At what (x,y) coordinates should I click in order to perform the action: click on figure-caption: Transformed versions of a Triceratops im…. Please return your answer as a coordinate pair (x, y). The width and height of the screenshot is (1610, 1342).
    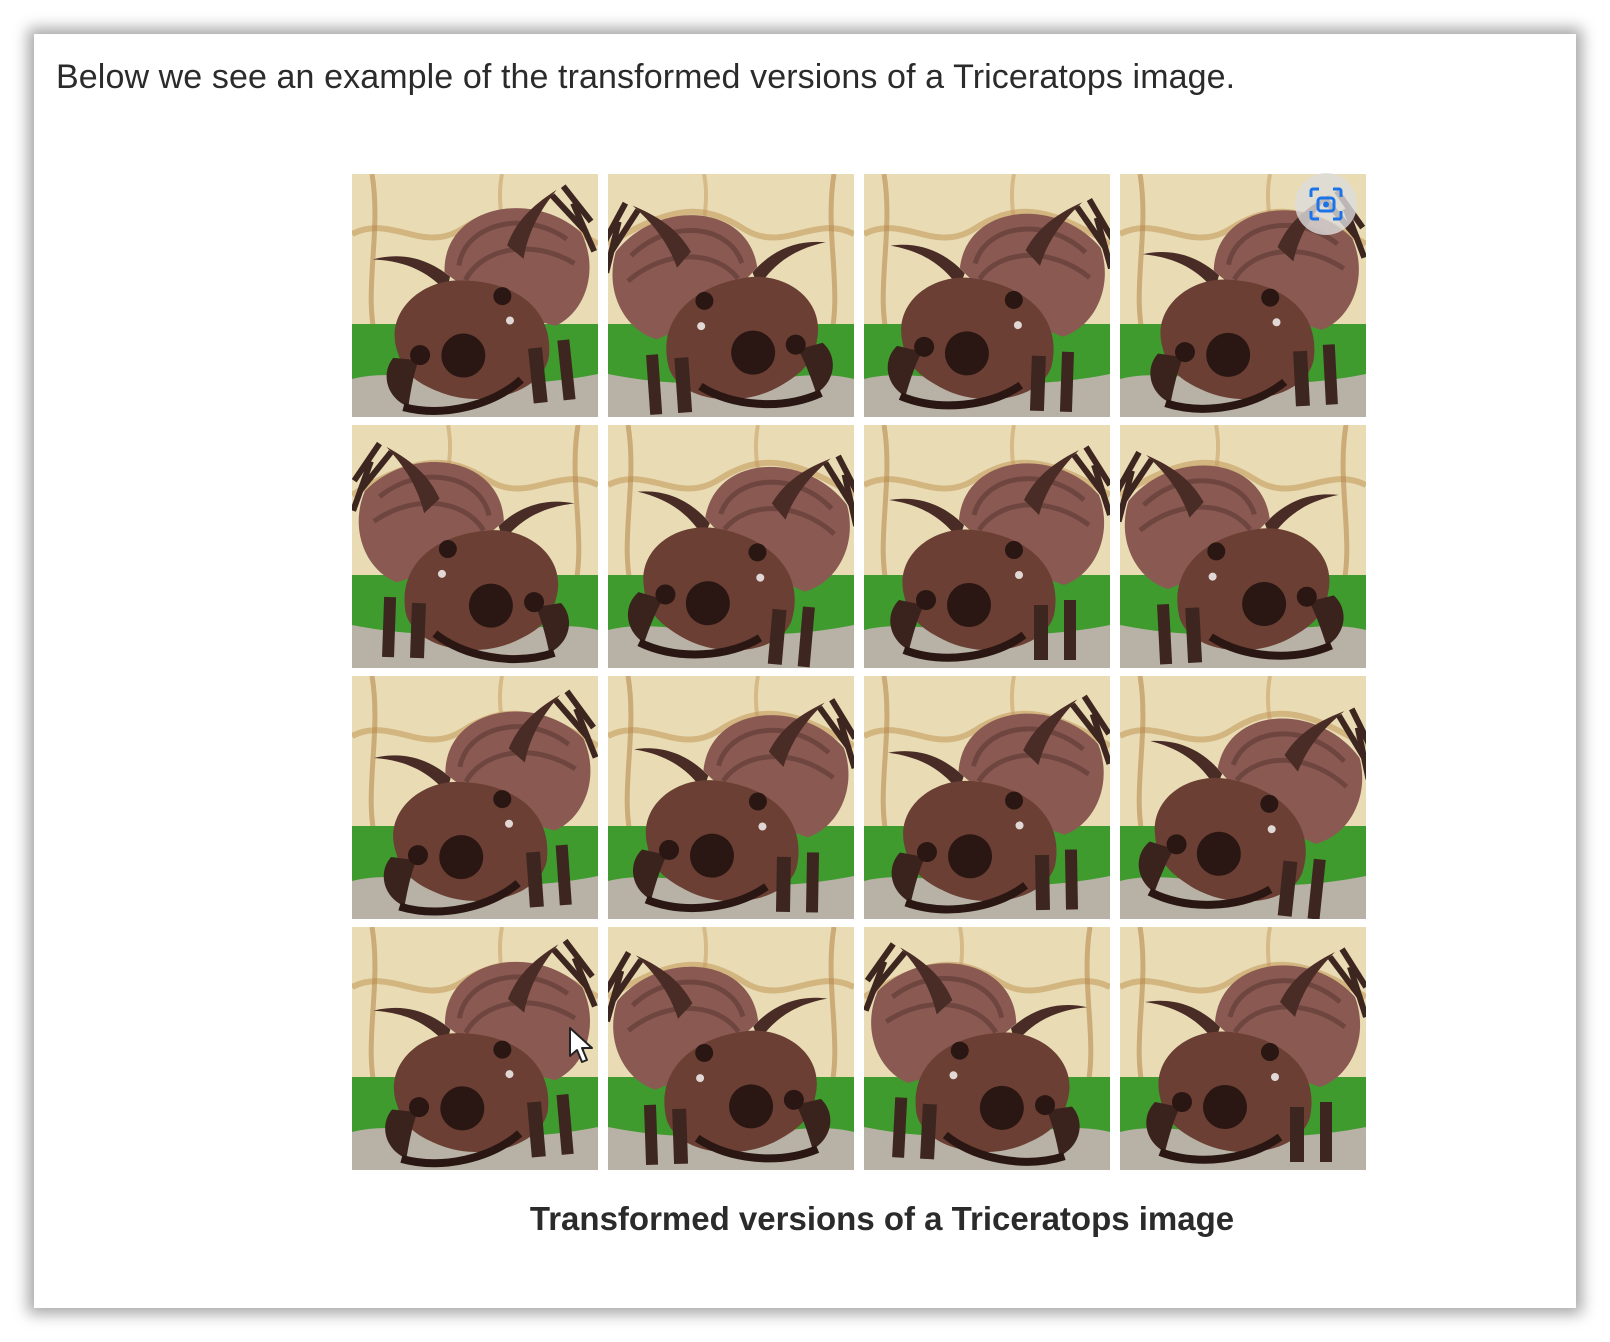
    Looking at the image, I should click on (882, 1218).